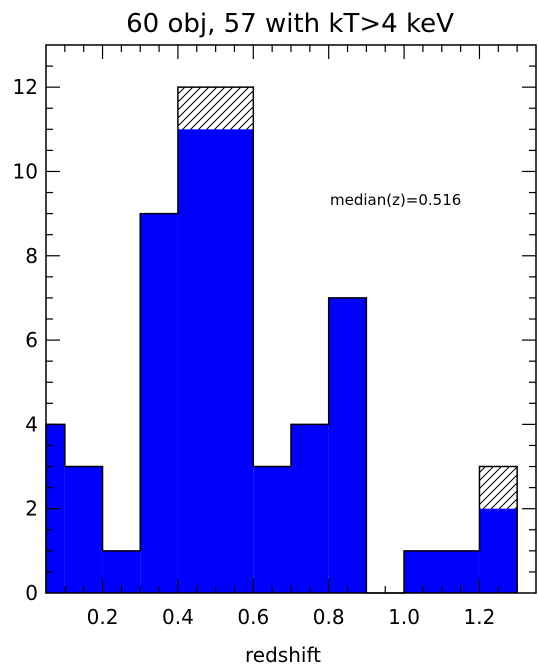  Describe the element at coordinates (31, 593) in the screenshot. I see `y-tick-label: 0` at that location.